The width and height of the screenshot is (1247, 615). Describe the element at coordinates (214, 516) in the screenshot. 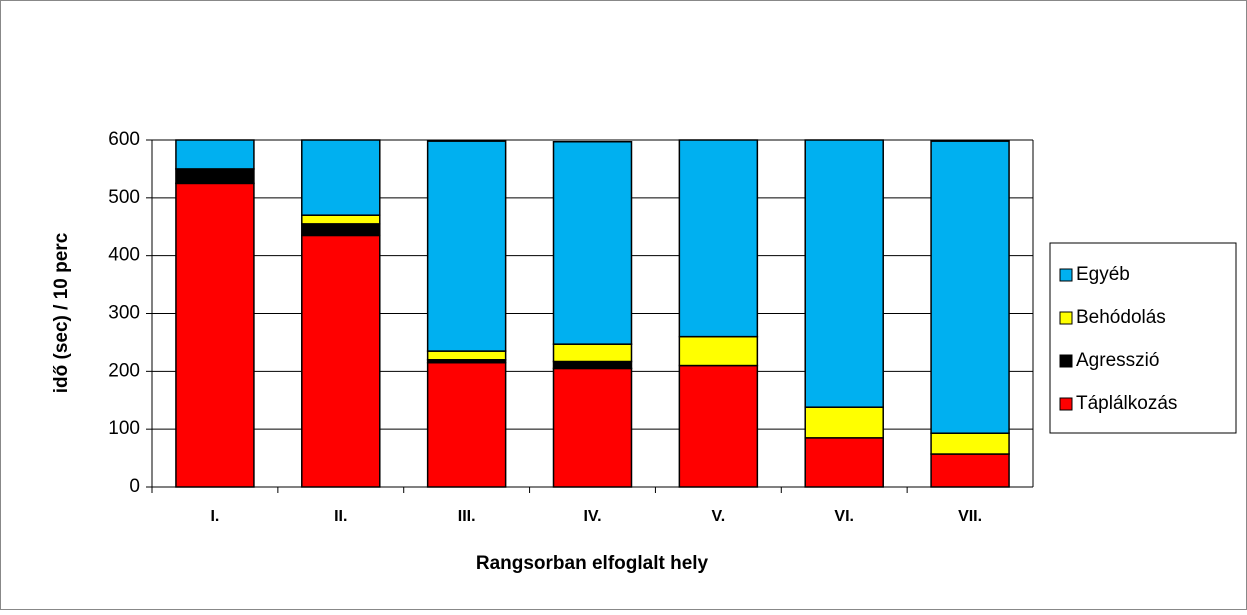

I see `x-tick-label: I.` at that location.